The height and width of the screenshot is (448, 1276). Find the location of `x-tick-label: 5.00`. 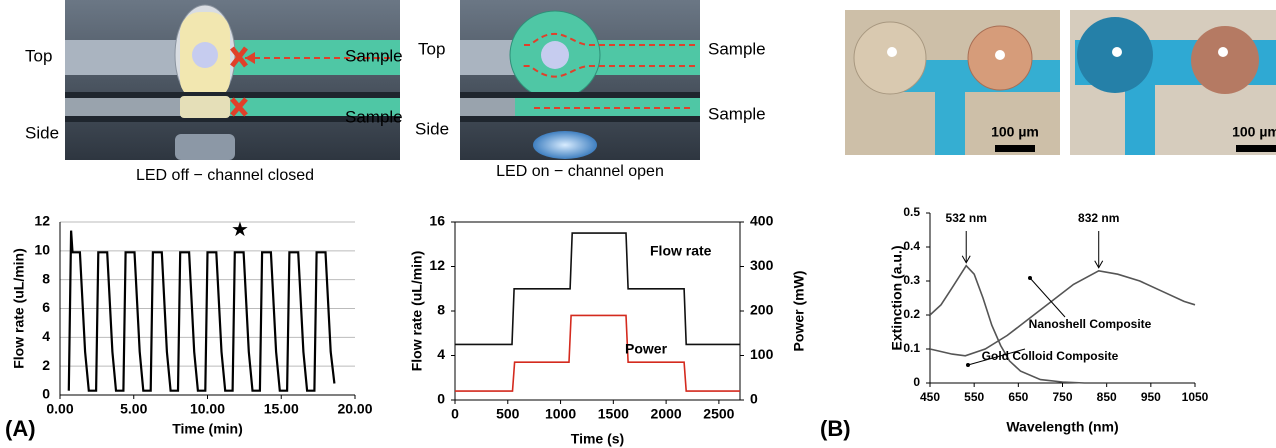

x-tick-label: 5.00 is located at coordinates (133, 409).